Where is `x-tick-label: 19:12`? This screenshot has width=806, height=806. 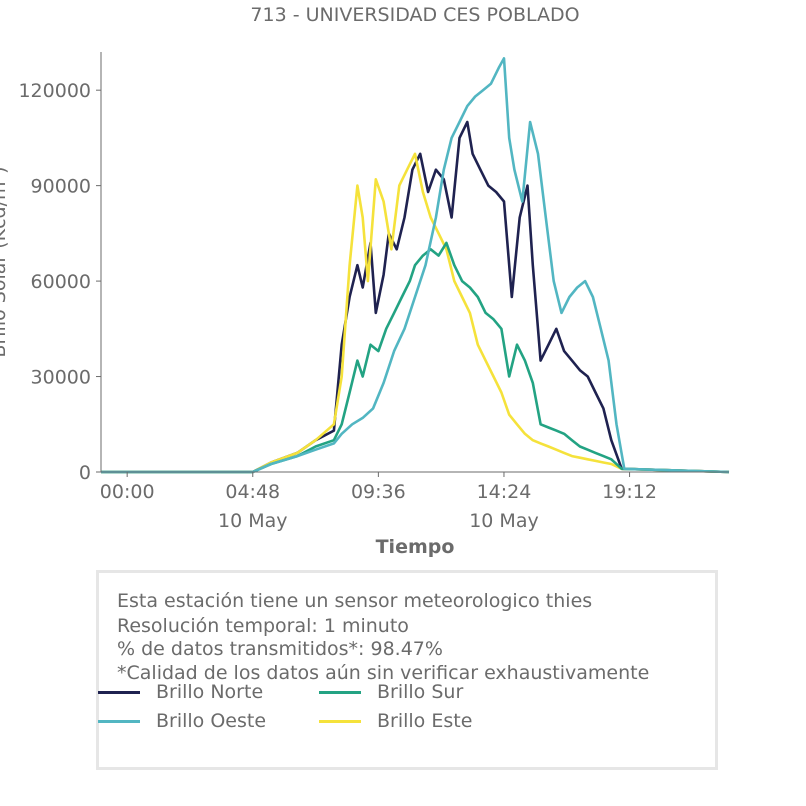 x-tick-label: 19:12 is located at coordinates (629, 492).